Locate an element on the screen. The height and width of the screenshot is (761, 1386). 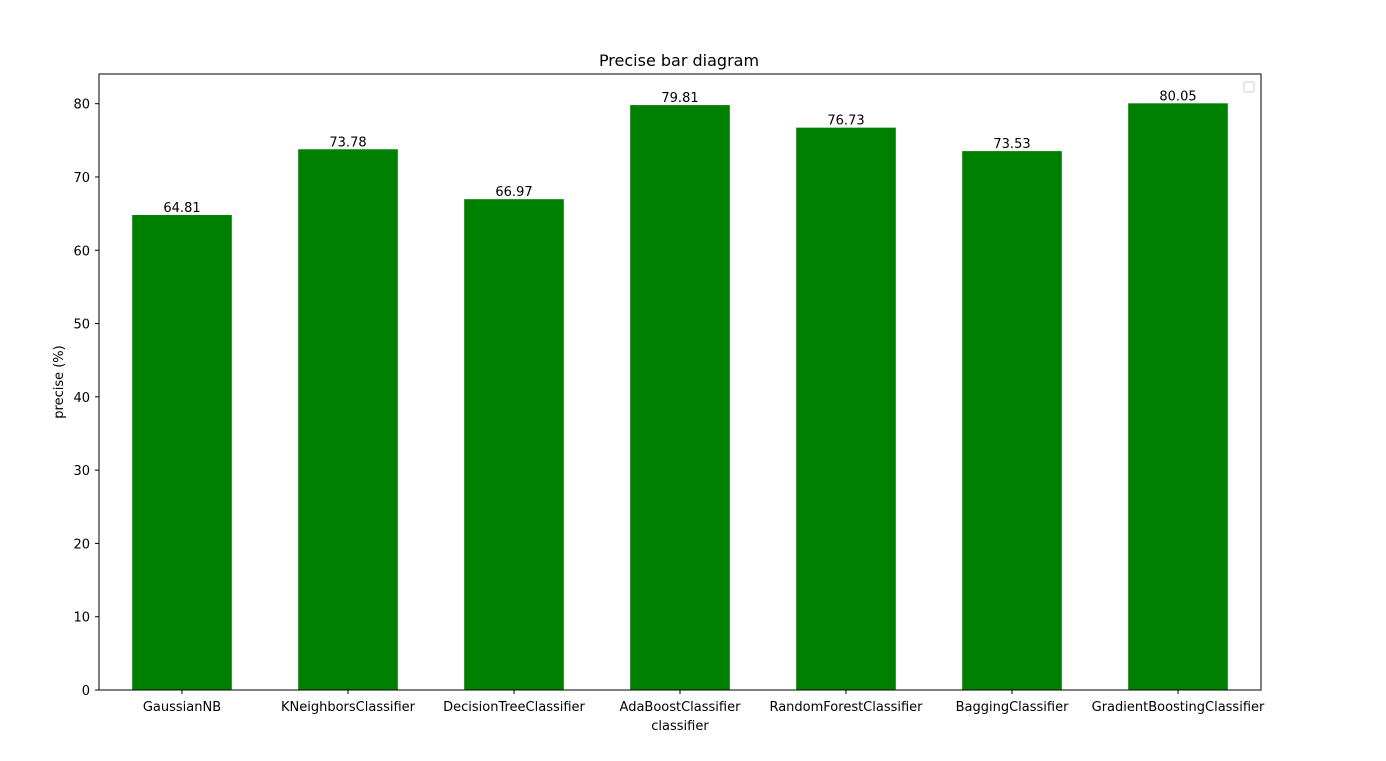
legend-box is located at coordinates (1249, 87).